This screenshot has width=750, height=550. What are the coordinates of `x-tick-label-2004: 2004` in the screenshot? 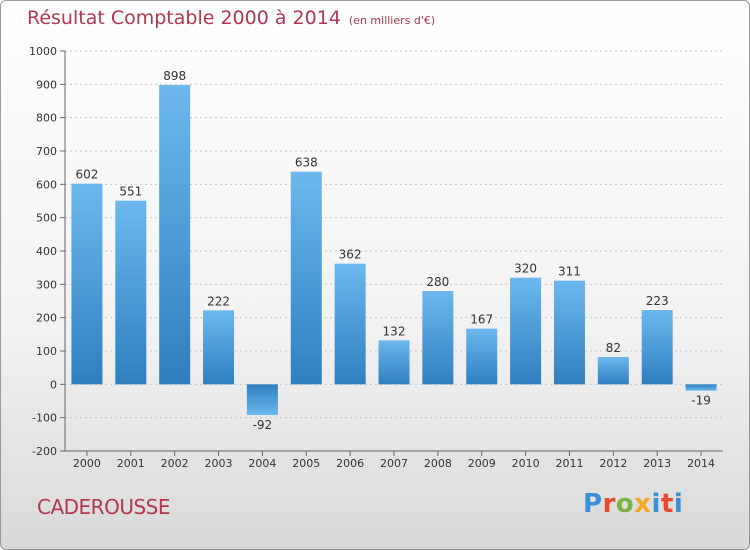 It's located at (262, 463).